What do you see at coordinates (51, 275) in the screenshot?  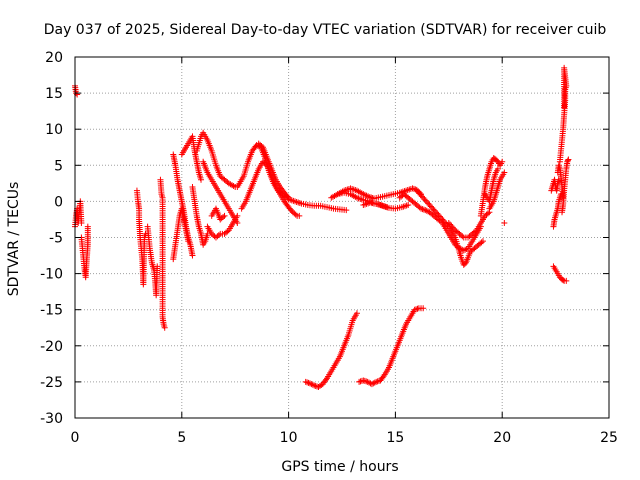 I see `y-tick-label: -10` at bounding box center [51, 275].